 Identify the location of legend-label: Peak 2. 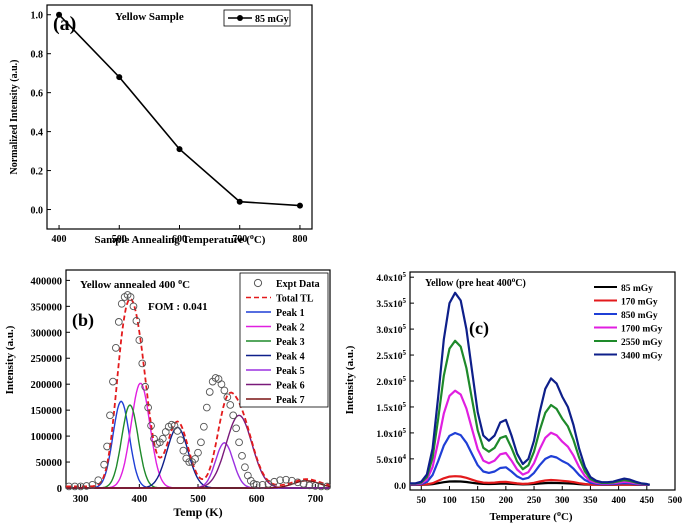
(290, 328).